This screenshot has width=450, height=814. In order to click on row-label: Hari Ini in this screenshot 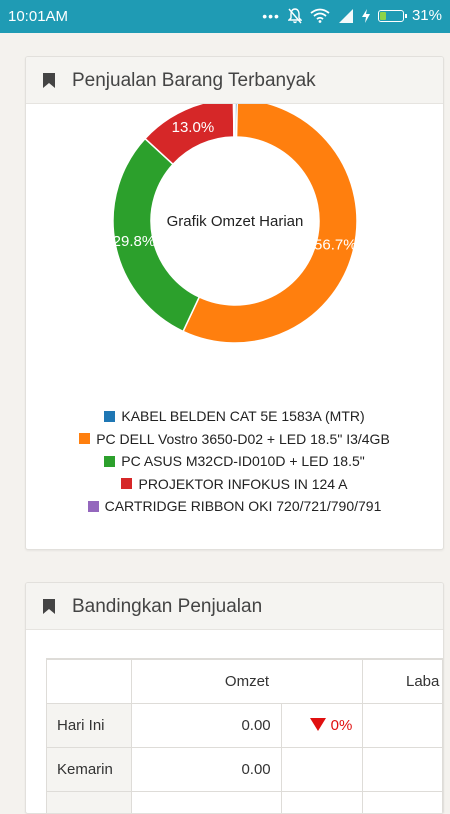, I will do `click(89, 725)`.